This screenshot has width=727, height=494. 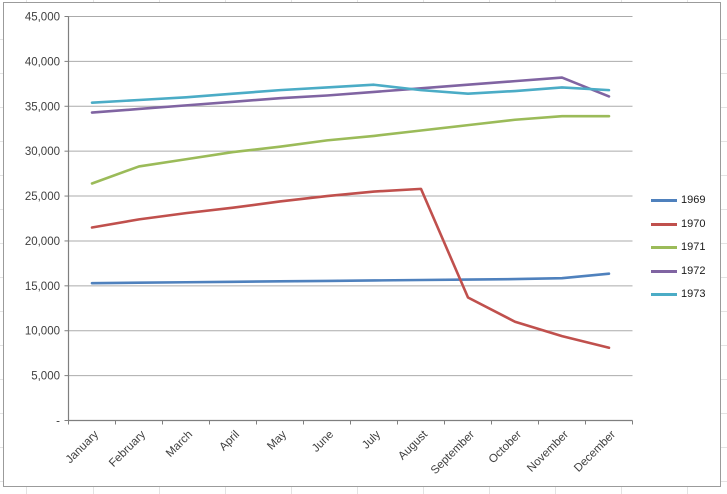 What do you see at coordinates (42, 242) in the screenshot?
I see `y-tick-label: 20,000` at bounding box center [42, 242].